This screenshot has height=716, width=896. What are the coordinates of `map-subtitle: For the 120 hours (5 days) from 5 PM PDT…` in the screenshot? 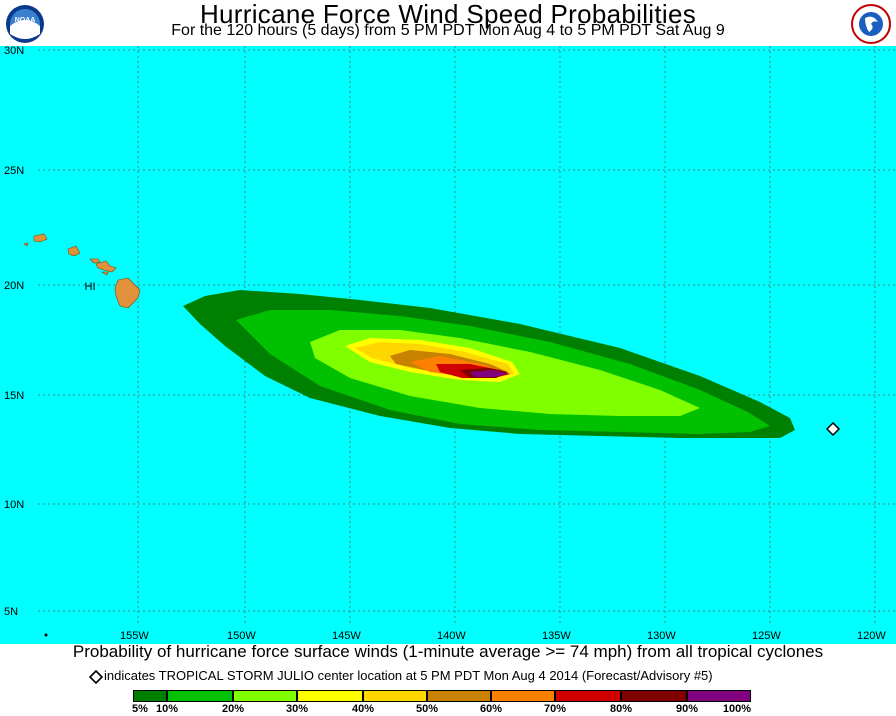 It's located at (448, 30).